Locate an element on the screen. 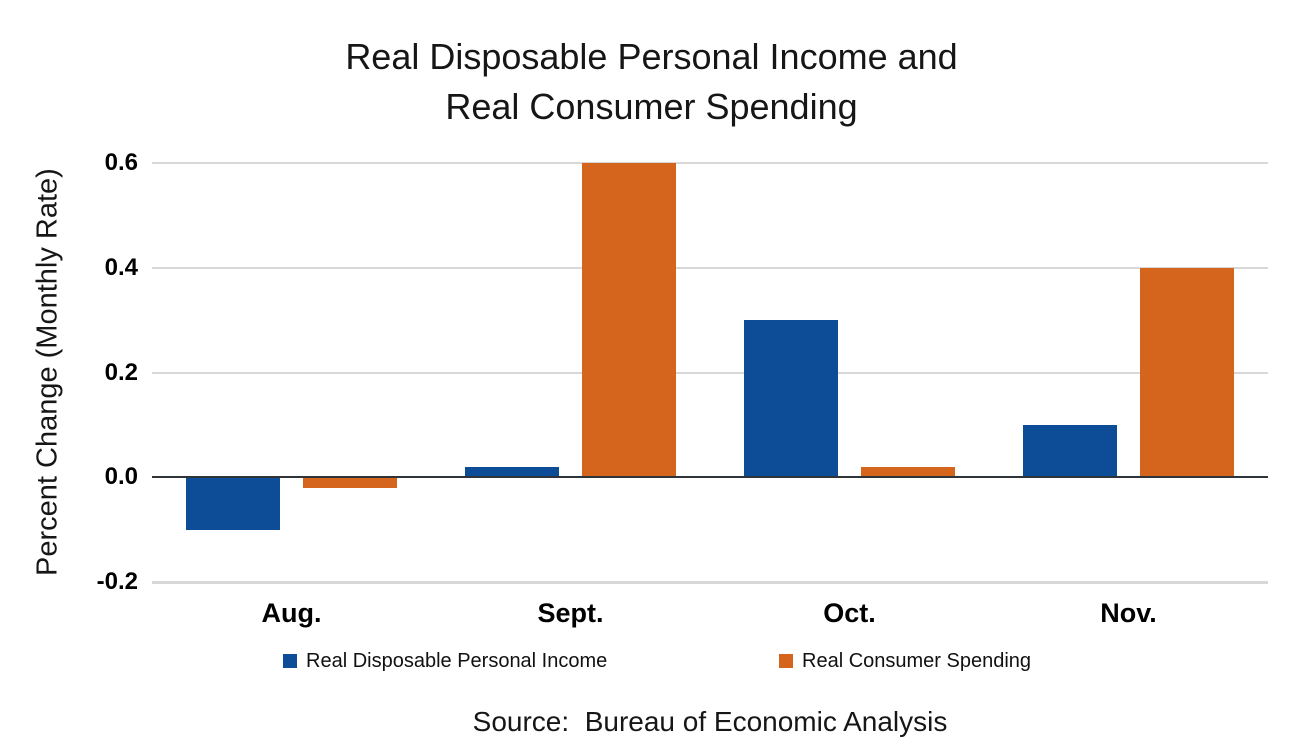 The image size is (1303, 748). chart-title-line2: Real Consumer Spending is located at coordinates (651, 106).